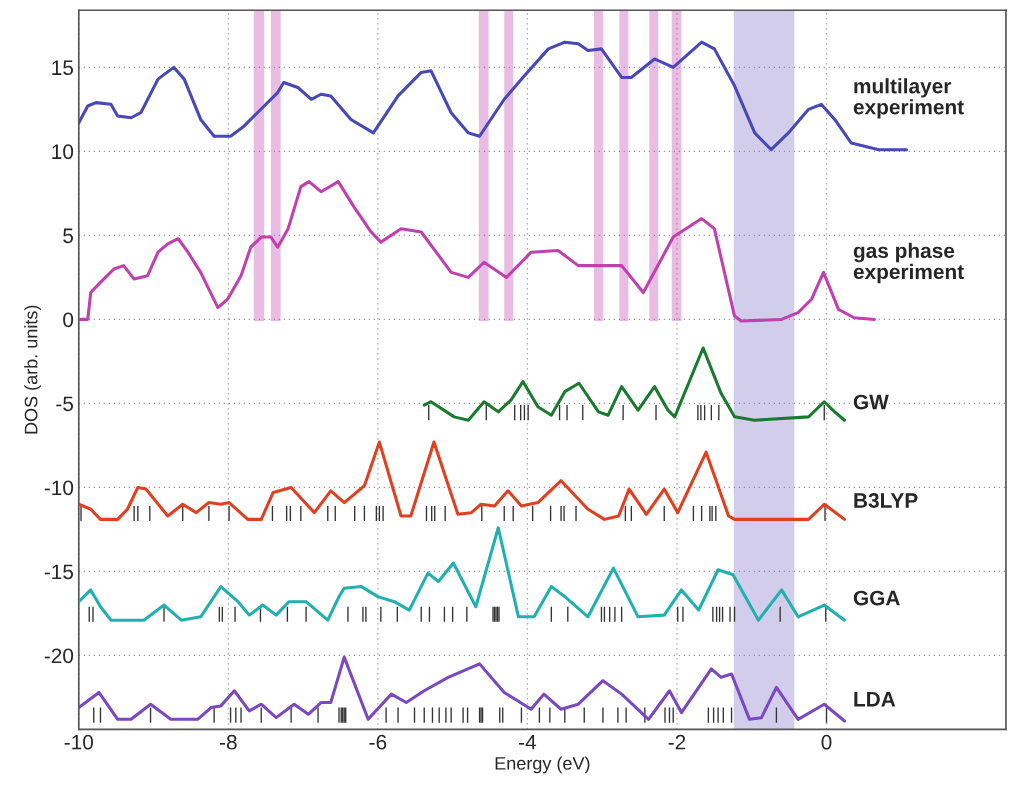 The height and width of the screenshot is (786, 1010). I want to click on series-label: GW, so click(871, 402).